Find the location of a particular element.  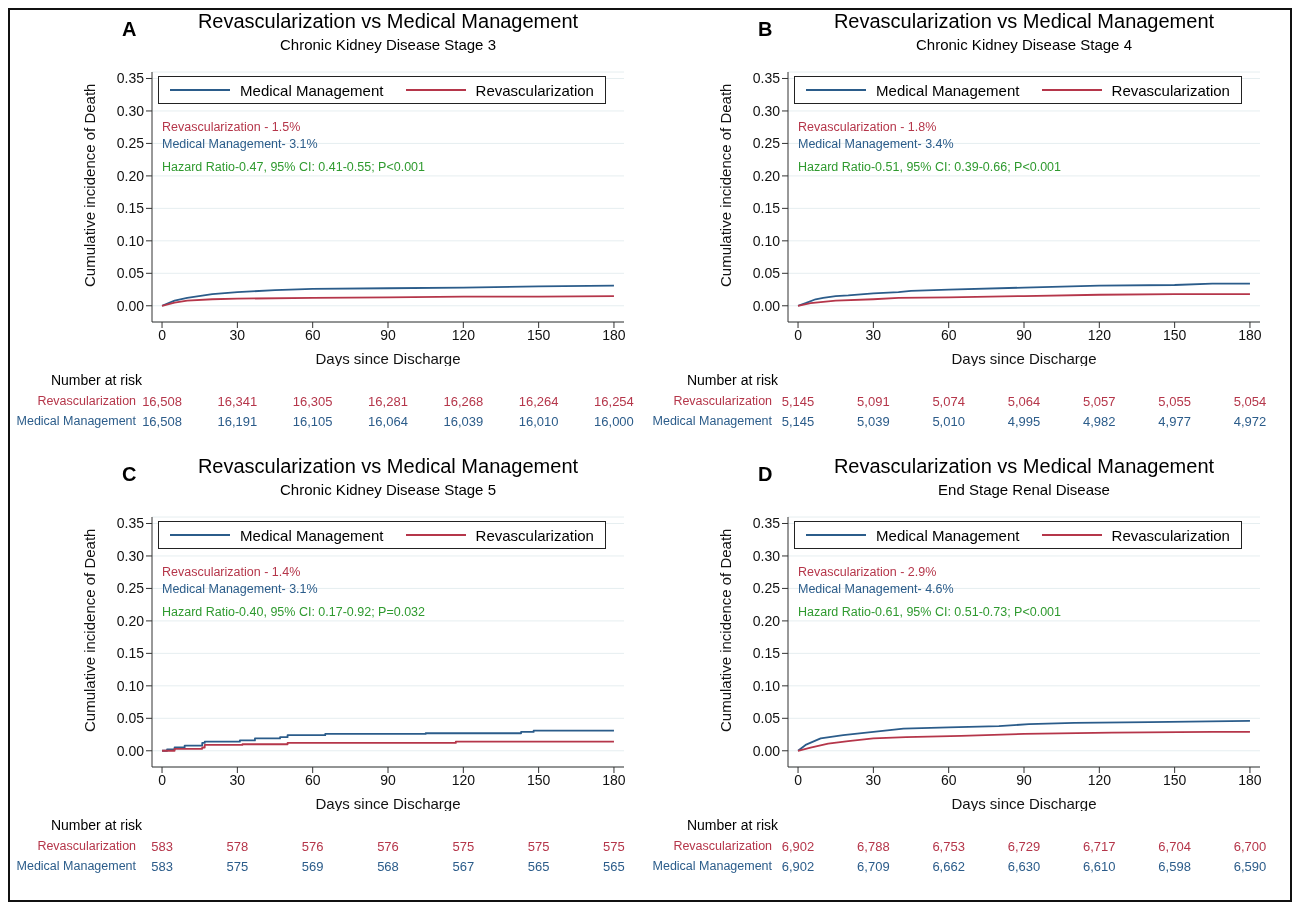

text: 16,000 is located at coordinates (614, 421).